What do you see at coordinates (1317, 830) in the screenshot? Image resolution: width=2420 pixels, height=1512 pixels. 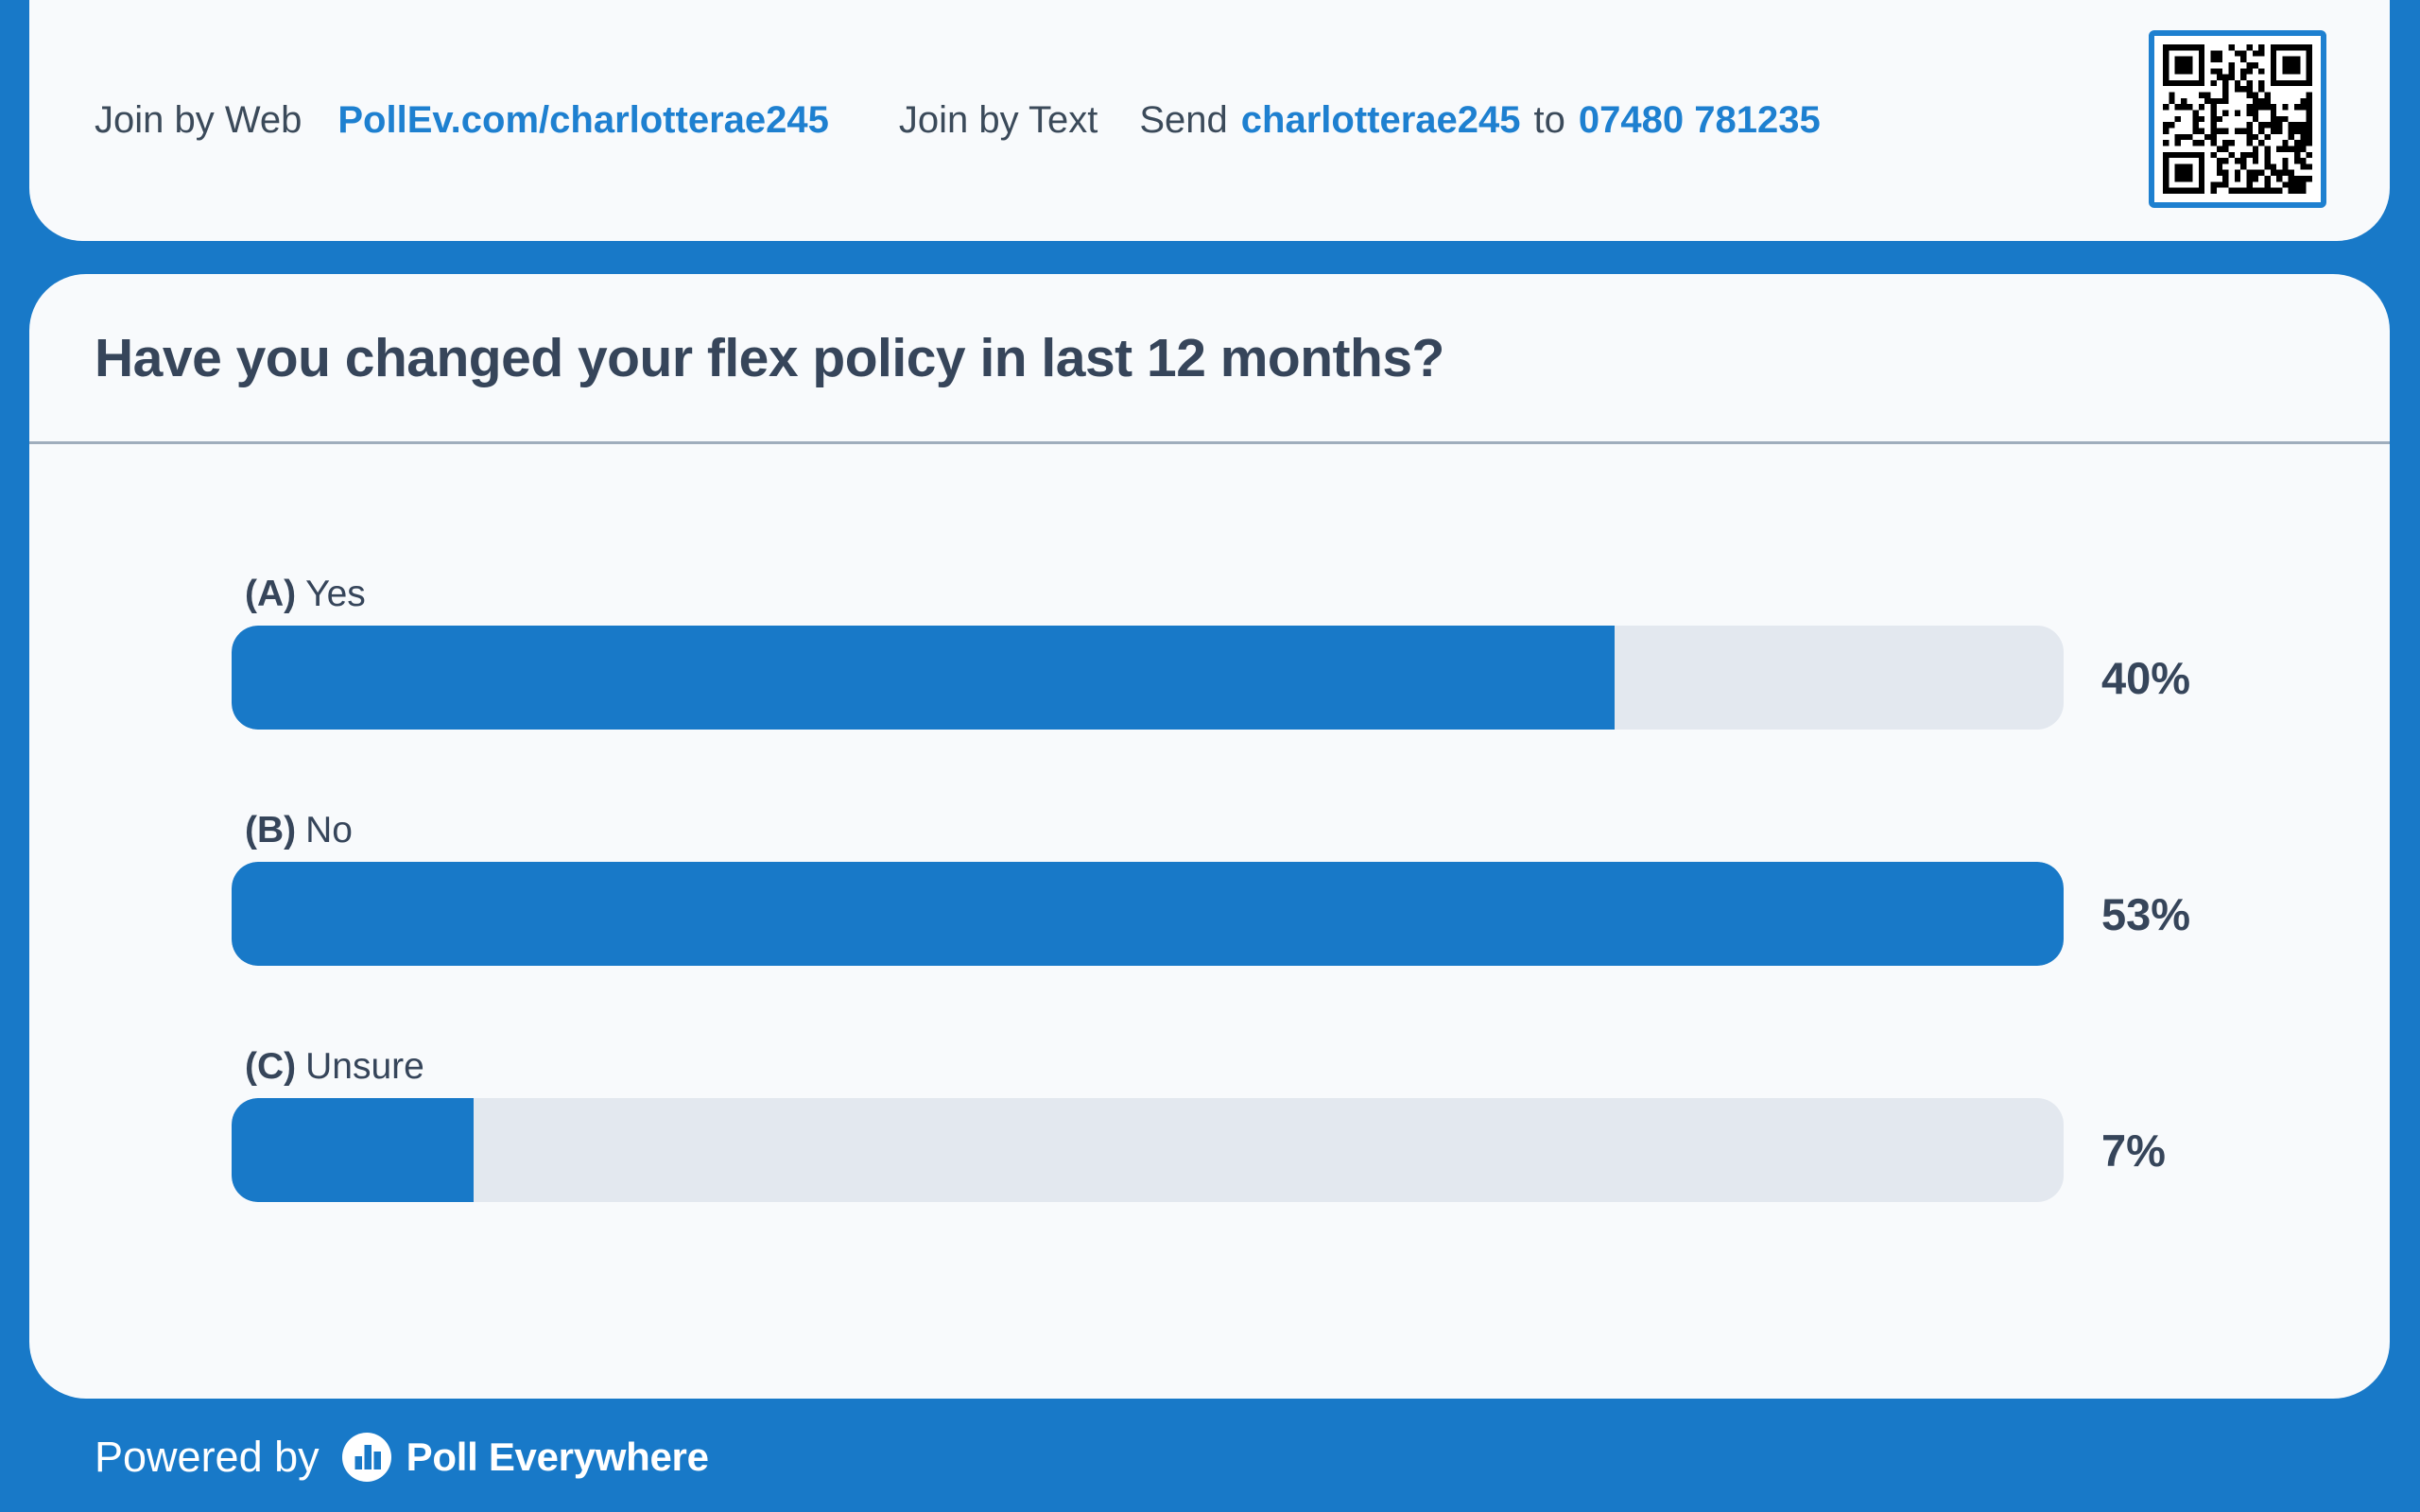 I see `option-label-b: (B) No` at bounding box center [1317, 830].